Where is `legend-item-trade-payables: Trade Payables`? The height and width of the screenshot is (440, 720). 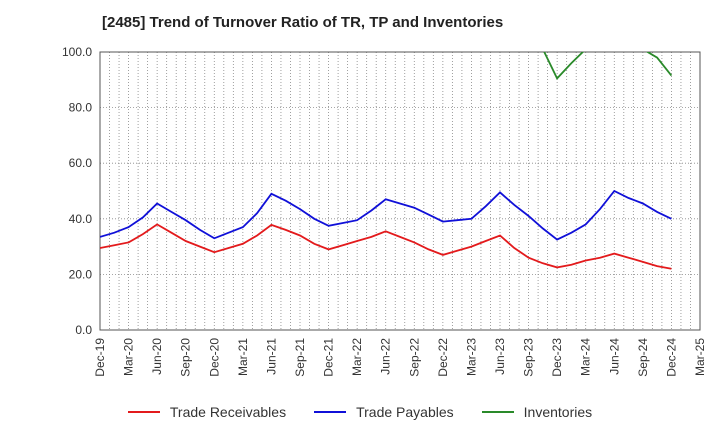 legend-item-trade-payables: Trade Payables is located at coordinates (384, 412).